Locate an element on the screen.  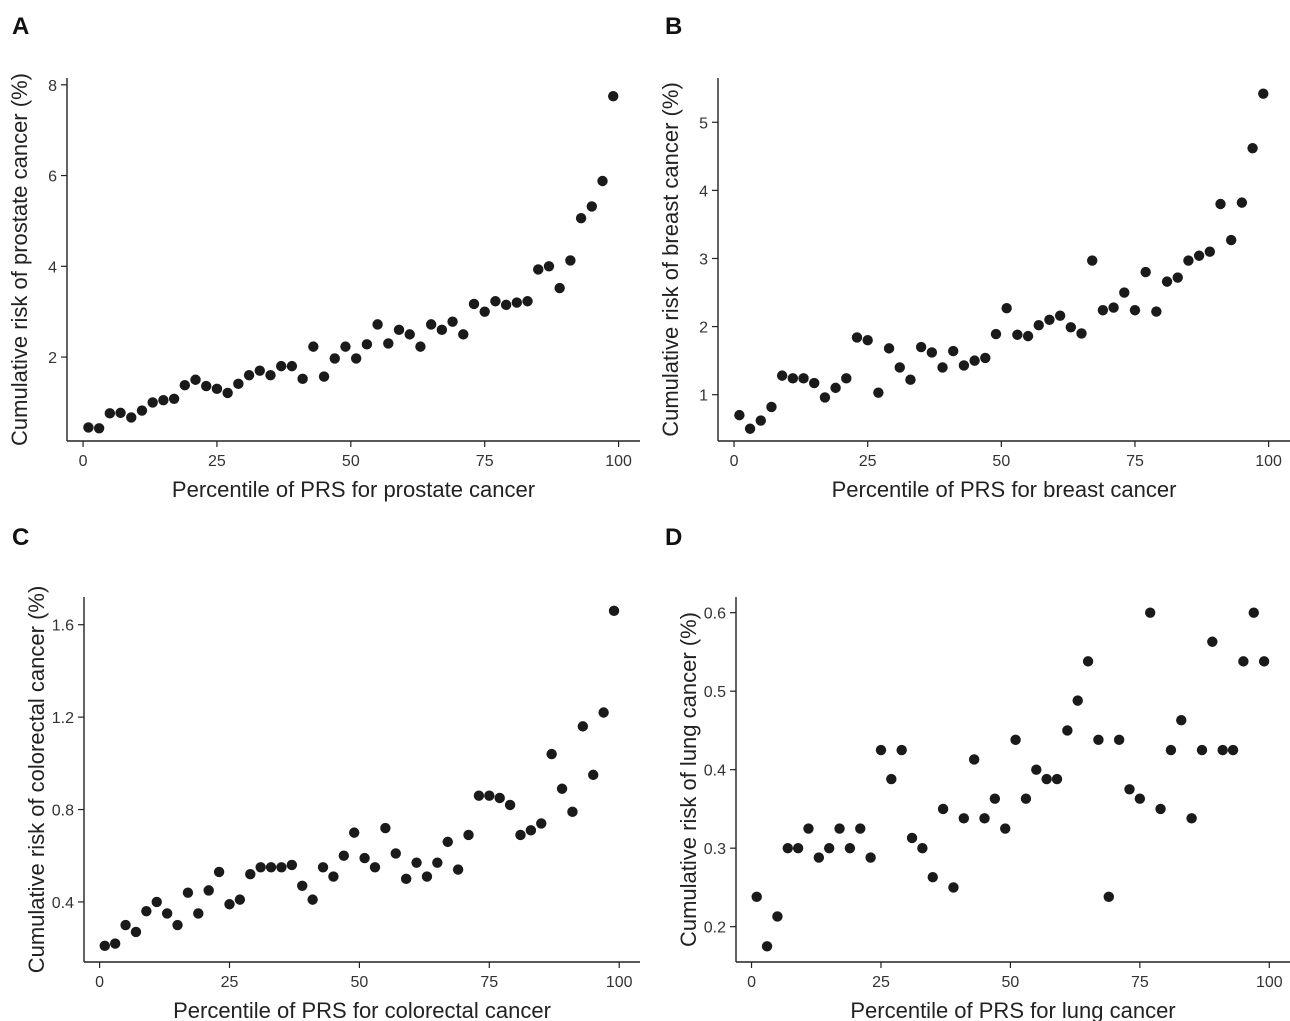
y-axis-title-c: Cumulative risk of colorectal cancer (%) is located at coordinates (36, 780).